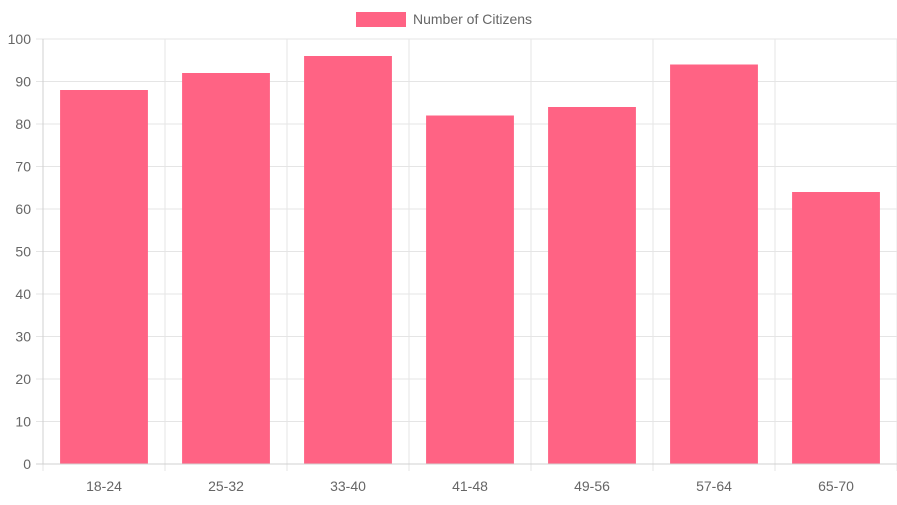 This screenshot has width=897, height=505. What do you see at coordinates (592, 486) in the screenshot?
I see `x-tick-label-49-56: 49-56` at bounding box center [592, 486].